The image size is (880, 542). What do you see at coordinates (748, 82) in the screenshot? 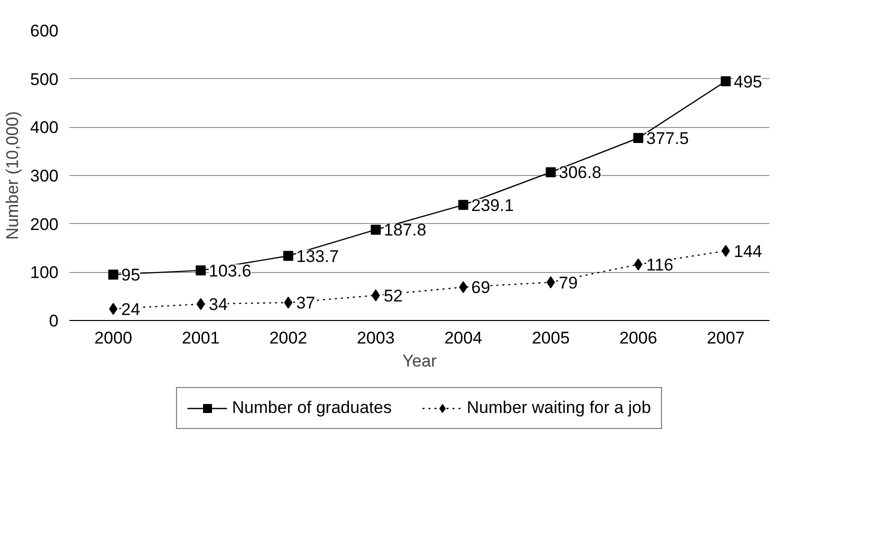
I see `data-label: 495` at bounding box center [748, 82].